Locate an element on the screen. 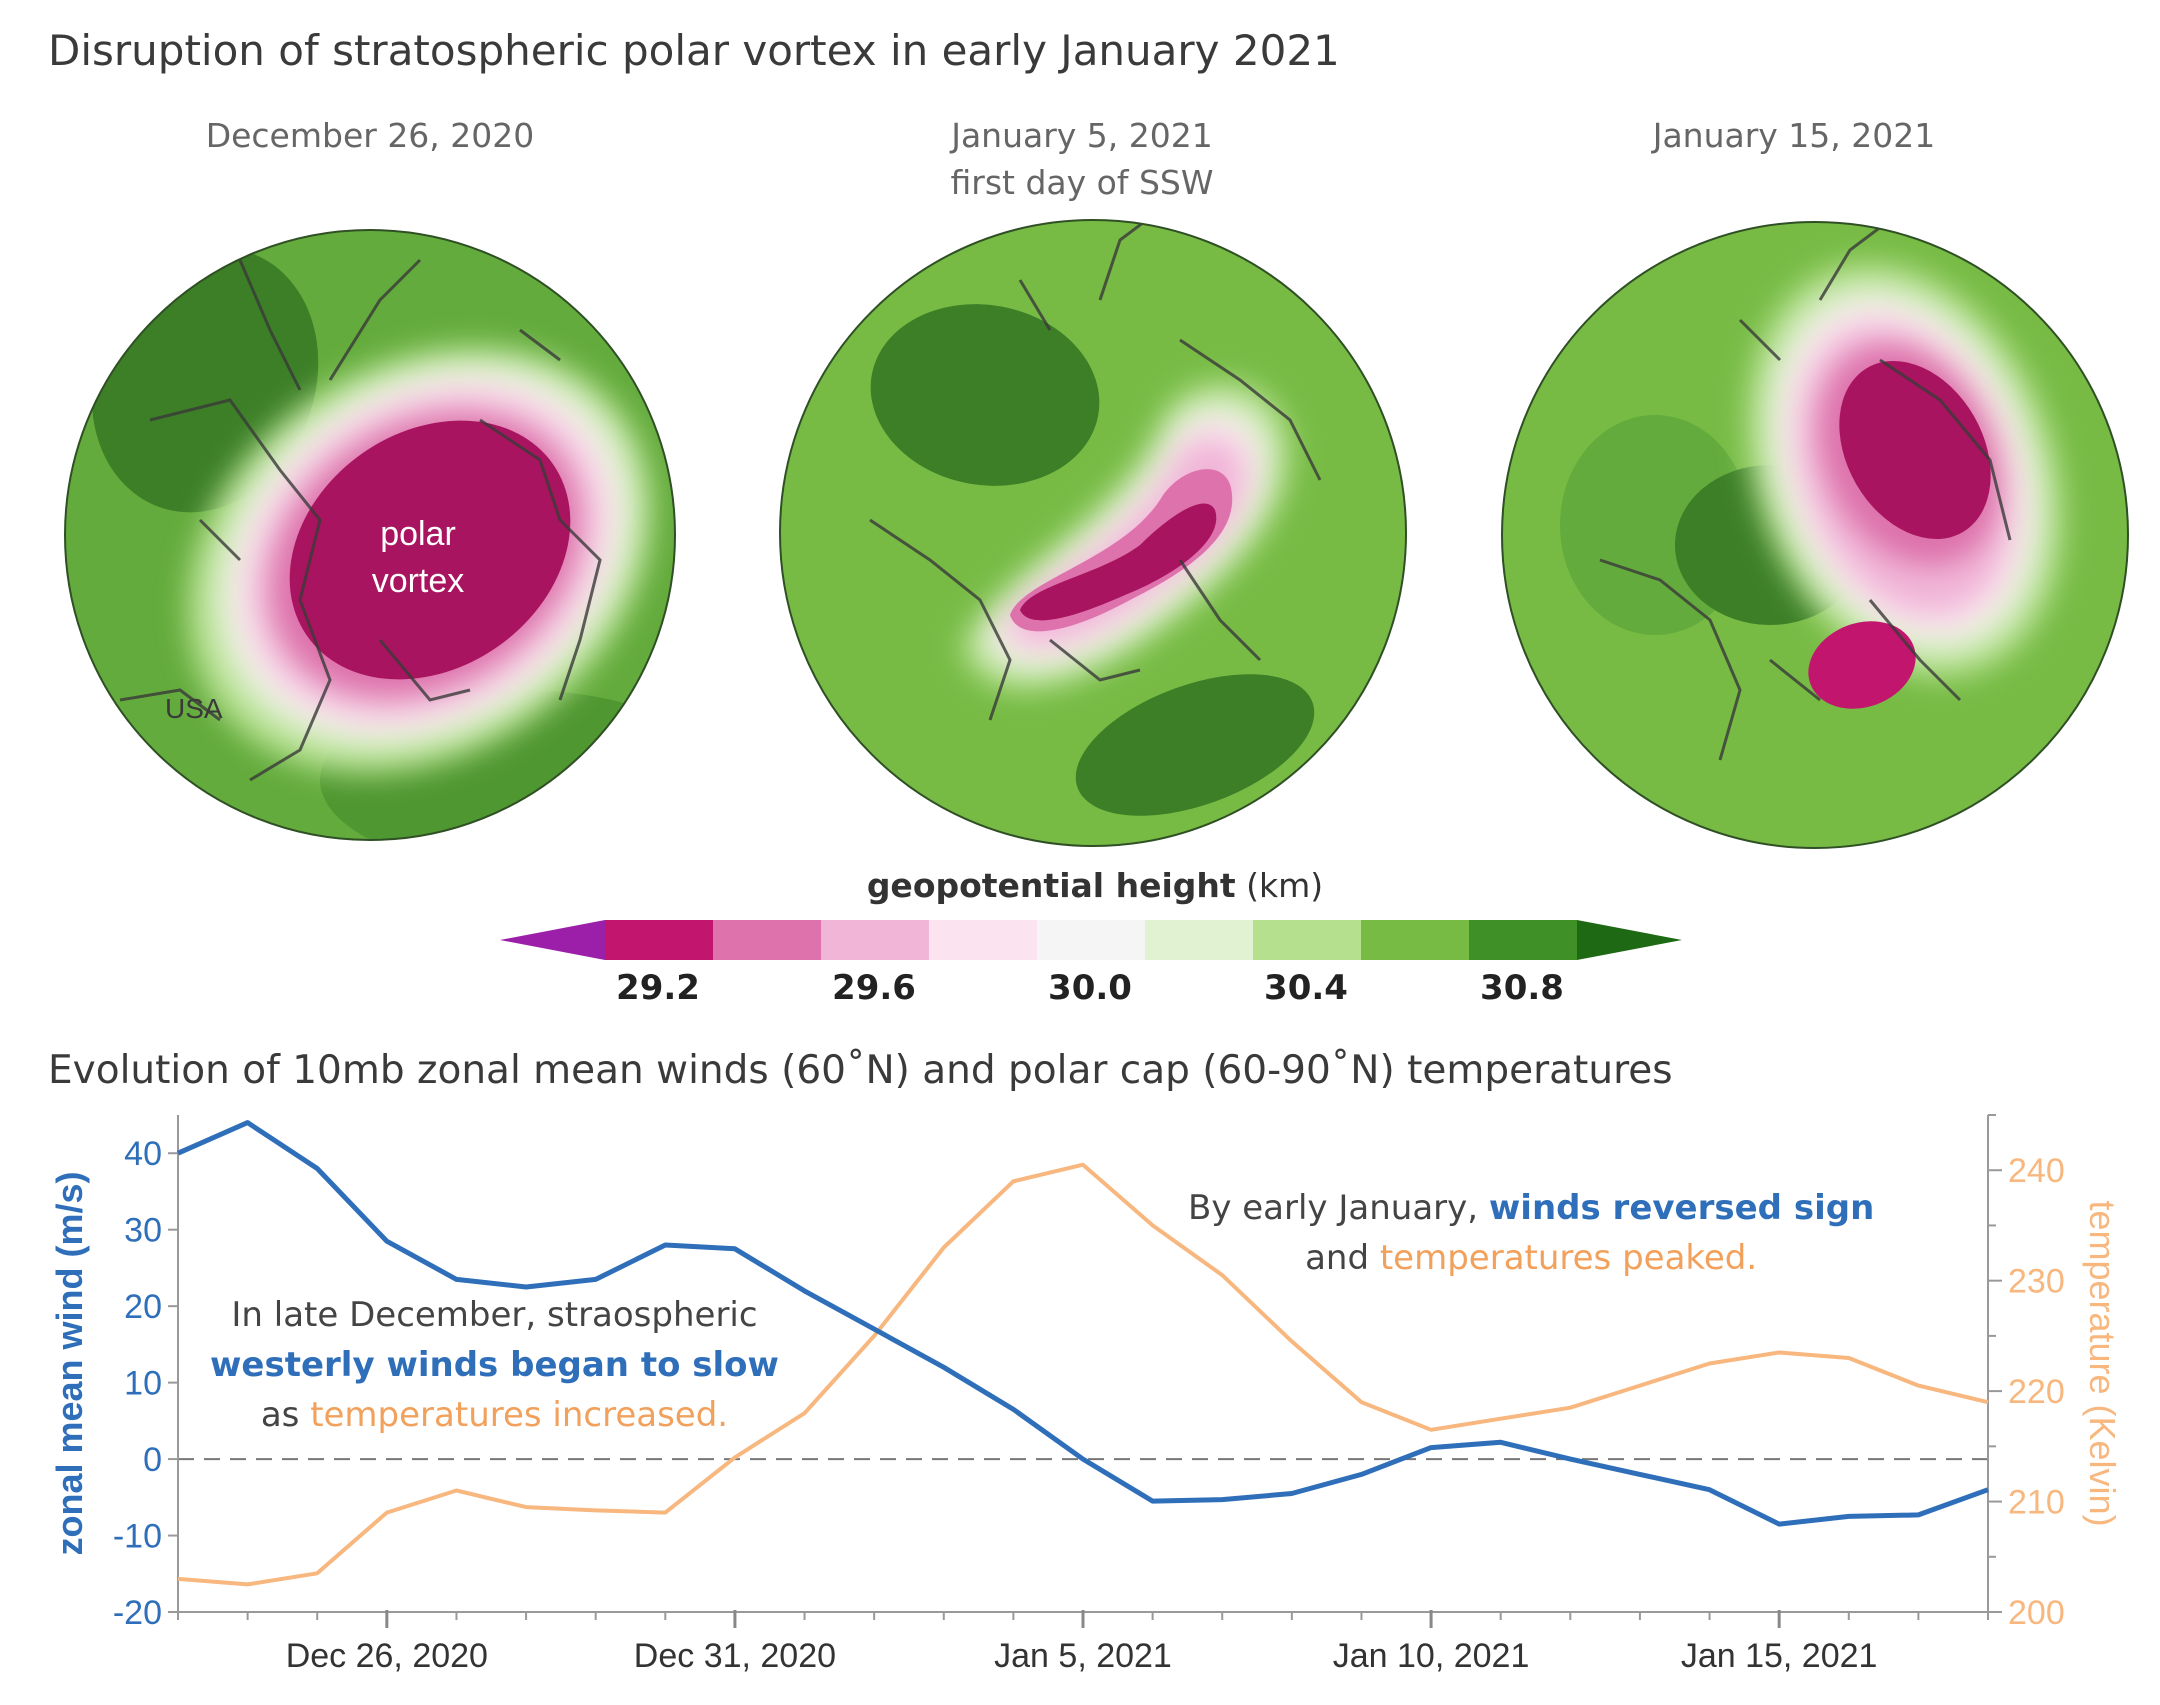 Image resolution: width=2160 pixels, height=1705 pixels. colorbar-tick-5: 30.8 is located at coordinates (1522, 988).